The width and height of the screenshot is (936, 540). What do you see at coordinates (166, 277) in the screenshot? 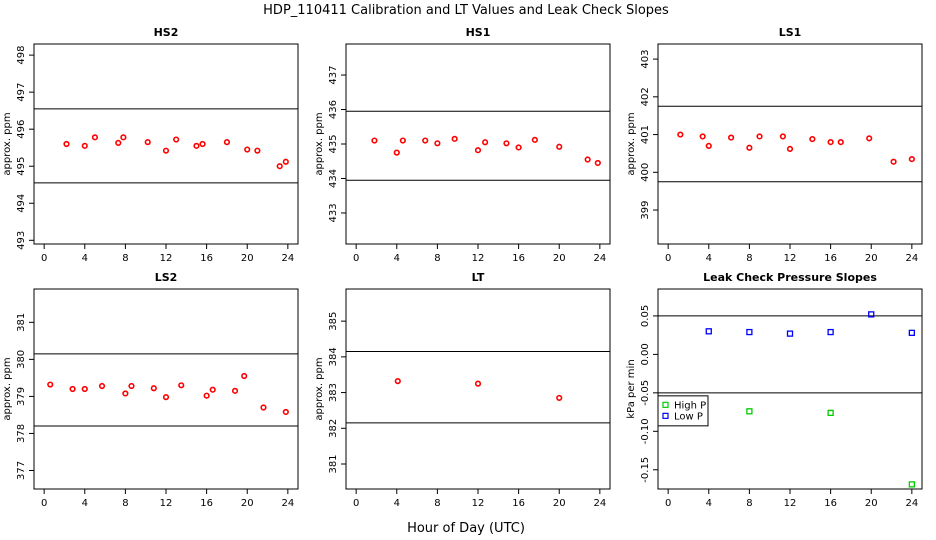
I see `panel-title: LS2` at bounding box center [166, 277].